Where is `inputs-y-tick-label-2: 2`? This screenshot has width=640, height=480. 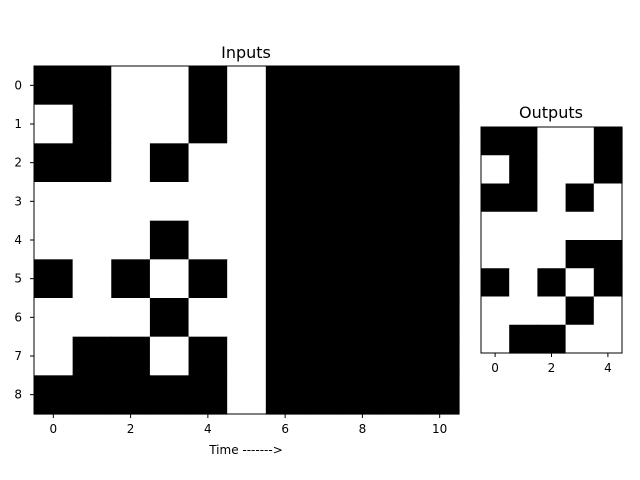 inputs-y-tick-label-2: 2 is located at coordinates (18, 163).